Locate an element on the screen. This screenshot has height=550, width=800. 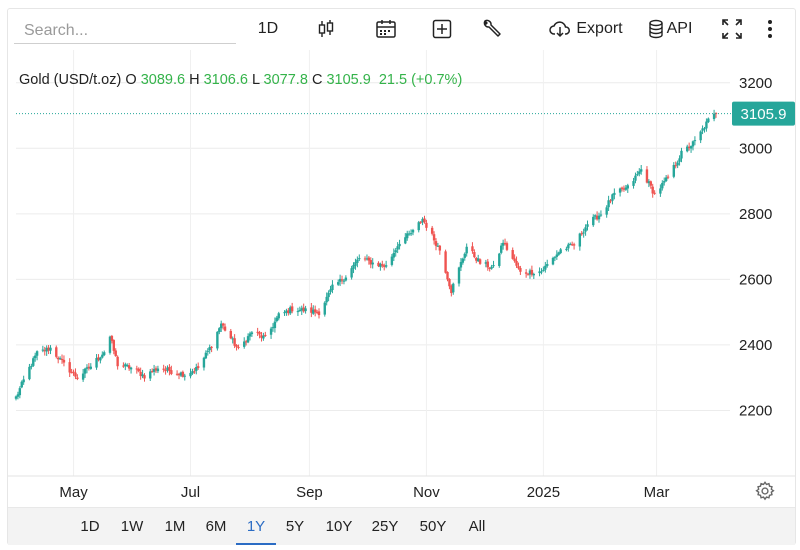
more-vertical-icon is located at coordinates (770, 29).